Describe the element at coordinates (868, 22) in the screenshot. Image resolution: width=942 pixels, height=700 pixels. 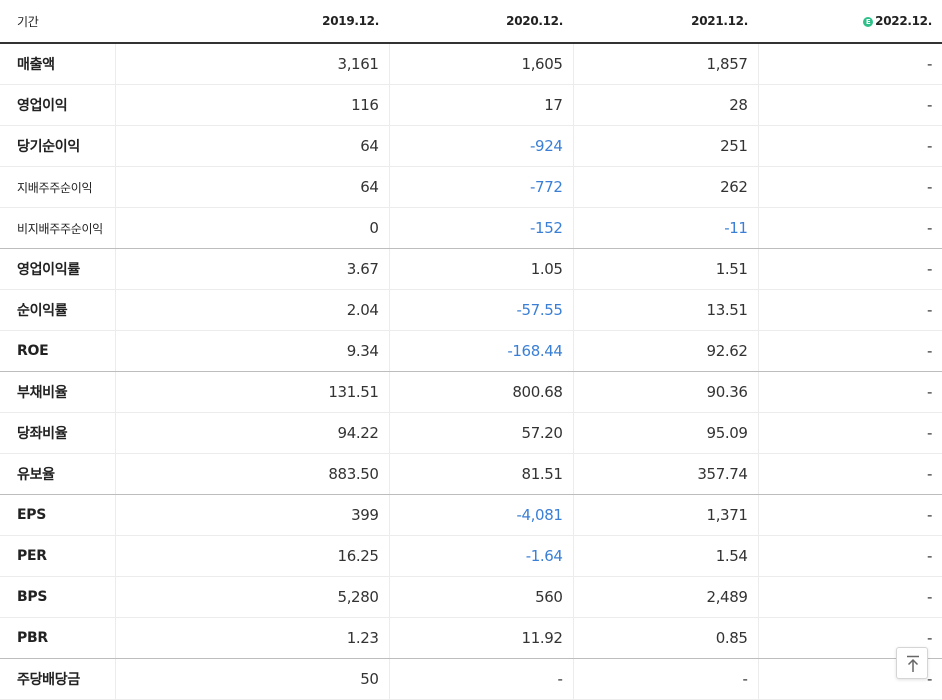
I see `estimate-icon: E` at that location.